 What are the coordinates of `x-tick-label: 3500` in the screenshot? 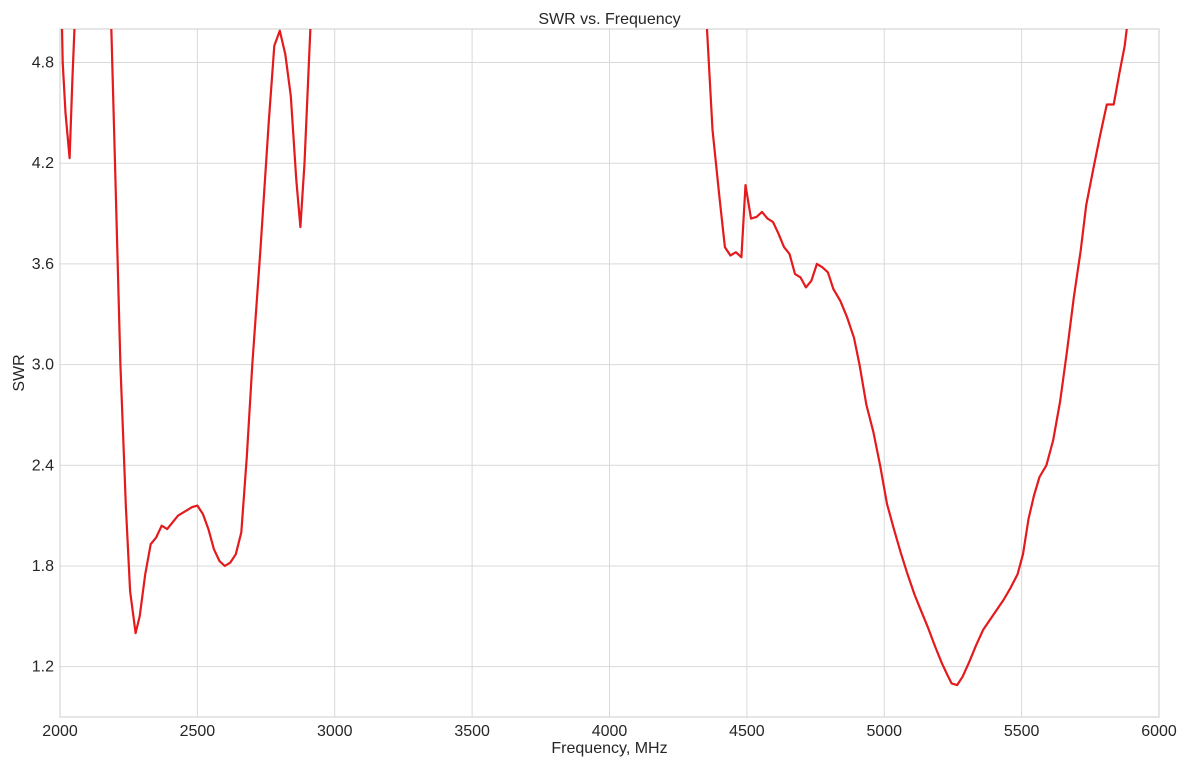 It's located at (472, 731).